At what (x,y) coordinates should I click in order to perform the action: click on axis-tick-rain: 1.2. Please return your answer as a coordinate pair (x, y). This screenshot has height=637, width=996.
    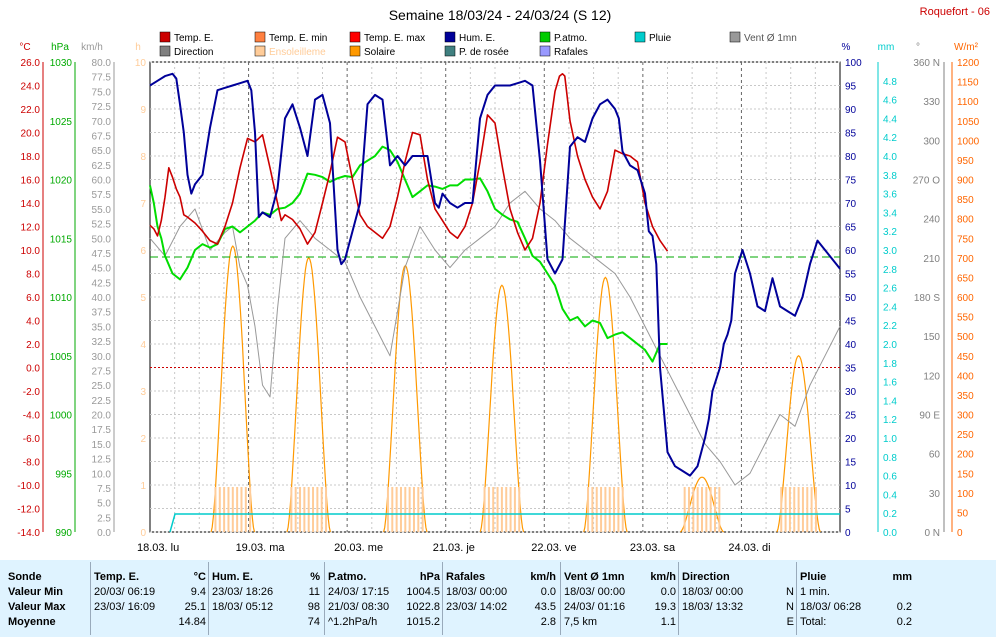
    Looking at the image, I should click on (890, 420).